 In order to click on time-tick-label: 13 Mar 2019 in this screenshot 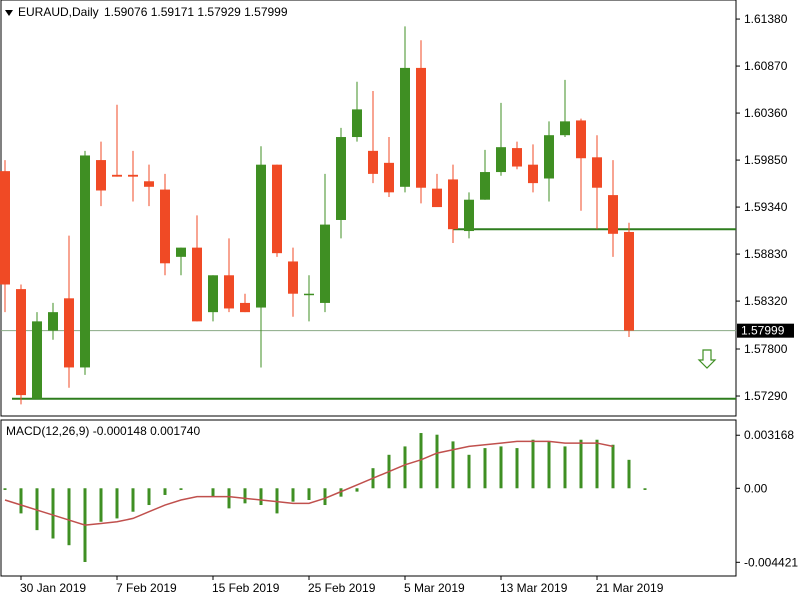, I will do `click(534, 588)`.